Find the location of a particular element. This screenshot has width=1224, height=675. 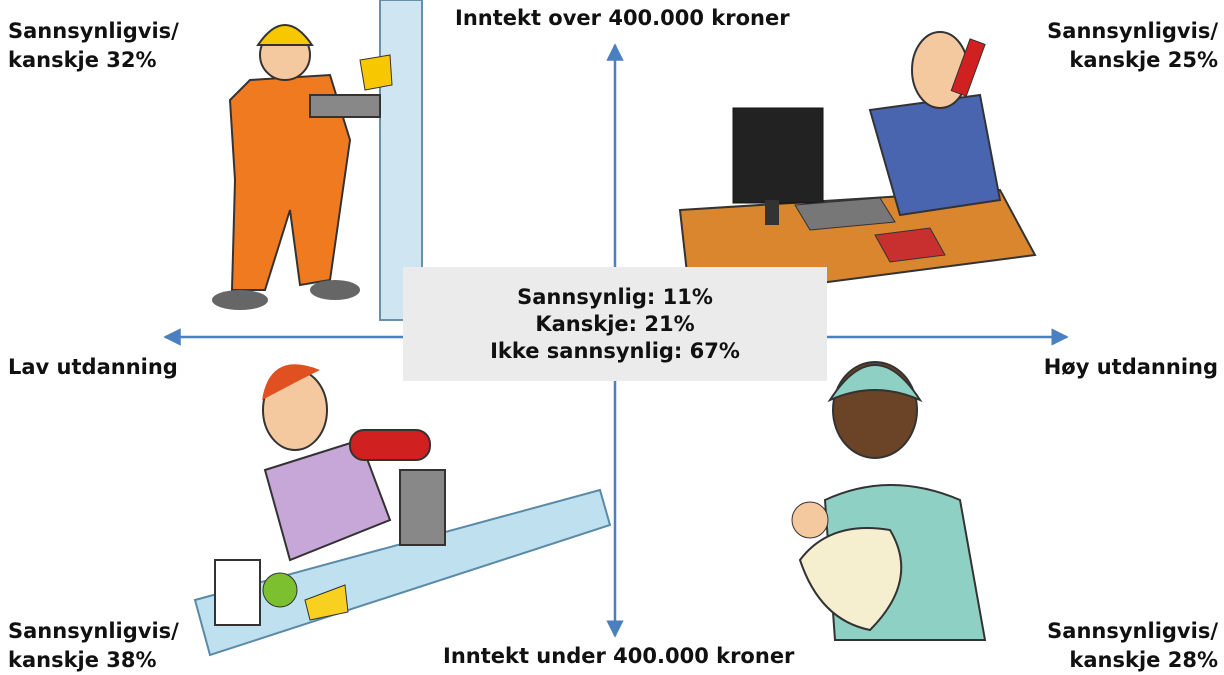

center-line: Kanskje: 21% is located at coordinates (615, 323).